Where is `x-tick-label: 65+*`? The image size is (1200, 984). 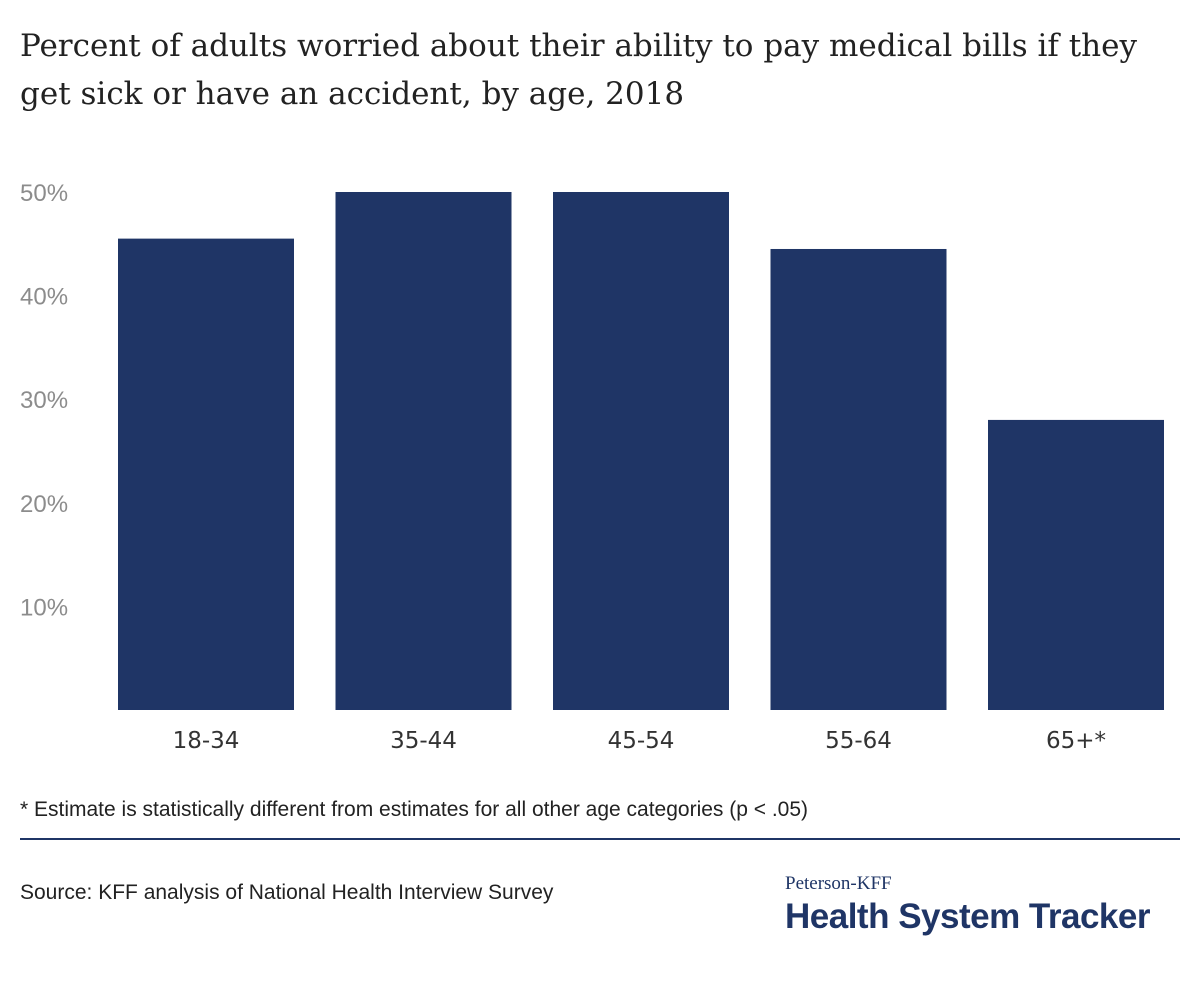 x-tick-label: 65+* is located at coordinates (1076, 741).